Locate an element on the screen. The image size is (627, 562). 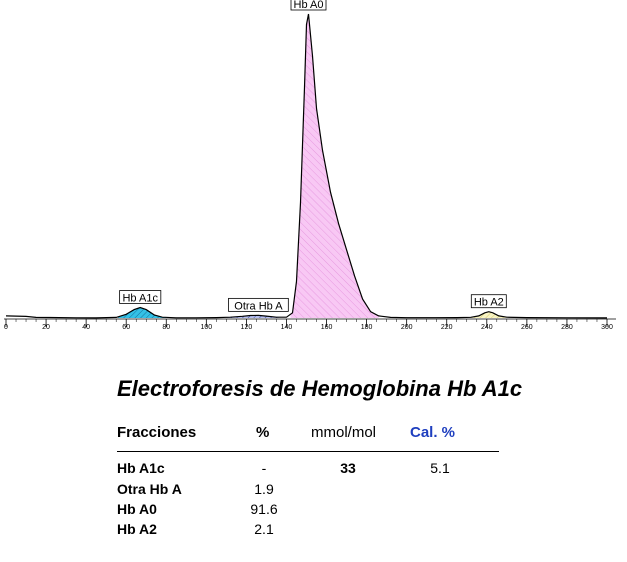
peak-label-text: Otra Hb A is located at coordinates (258, 306).